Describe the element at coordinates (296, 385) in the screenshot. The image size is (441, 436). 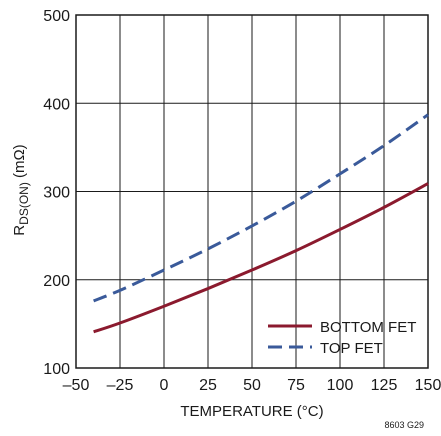
I see `x-tick-label: 75` at that location.